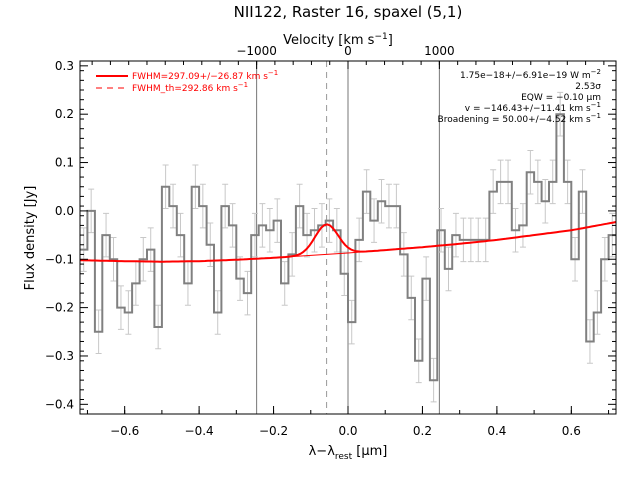 This screenshot has height=480, width=640. Describe the element at coordinates (496, 431) in the screenshot. I see `x-tick-label-5: 0.4` at that location.